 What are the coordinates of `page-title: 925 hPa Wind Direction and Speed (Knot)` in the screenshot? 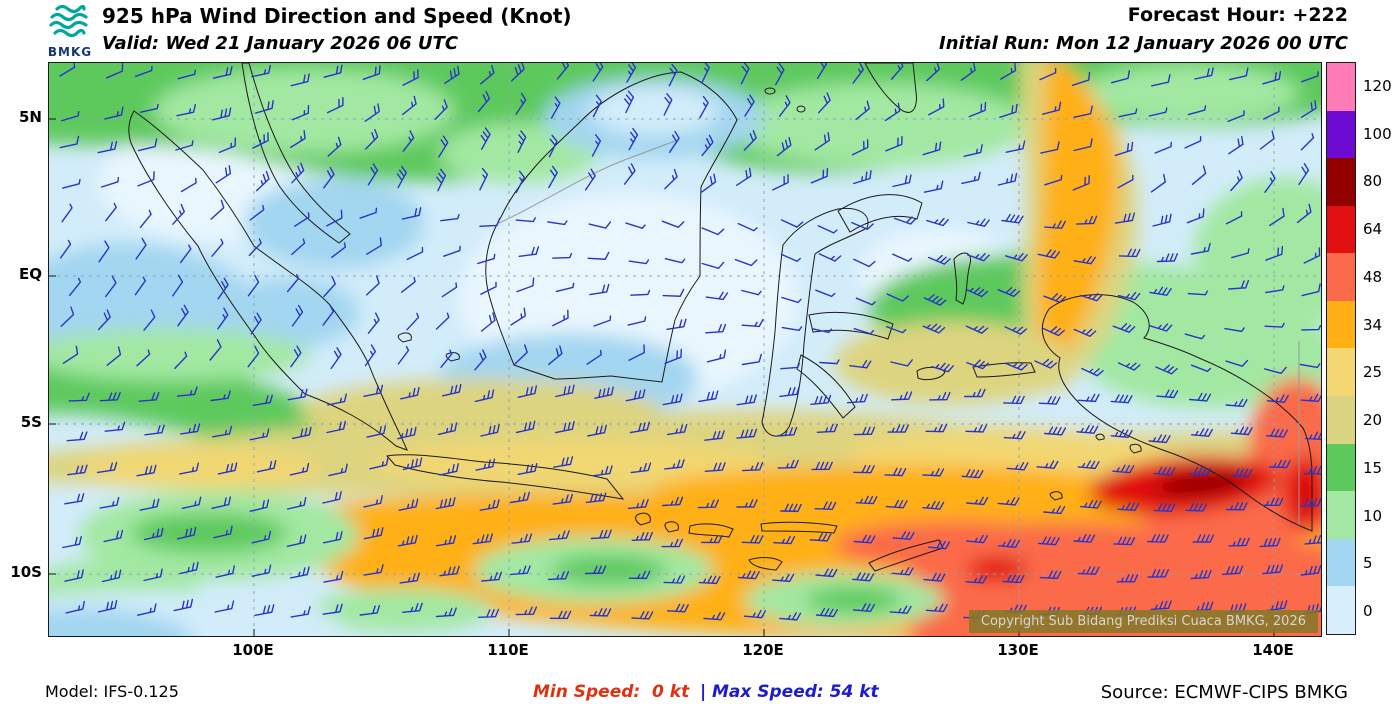 It's located at (337, 16).